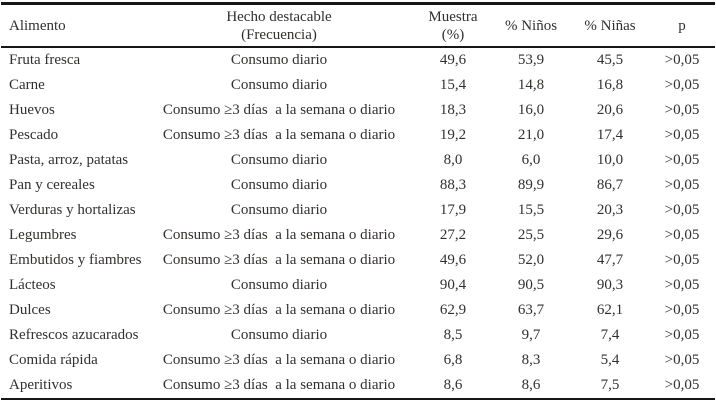  I want to click on cell-pct-ninos: 8,6, so click(531, 385).